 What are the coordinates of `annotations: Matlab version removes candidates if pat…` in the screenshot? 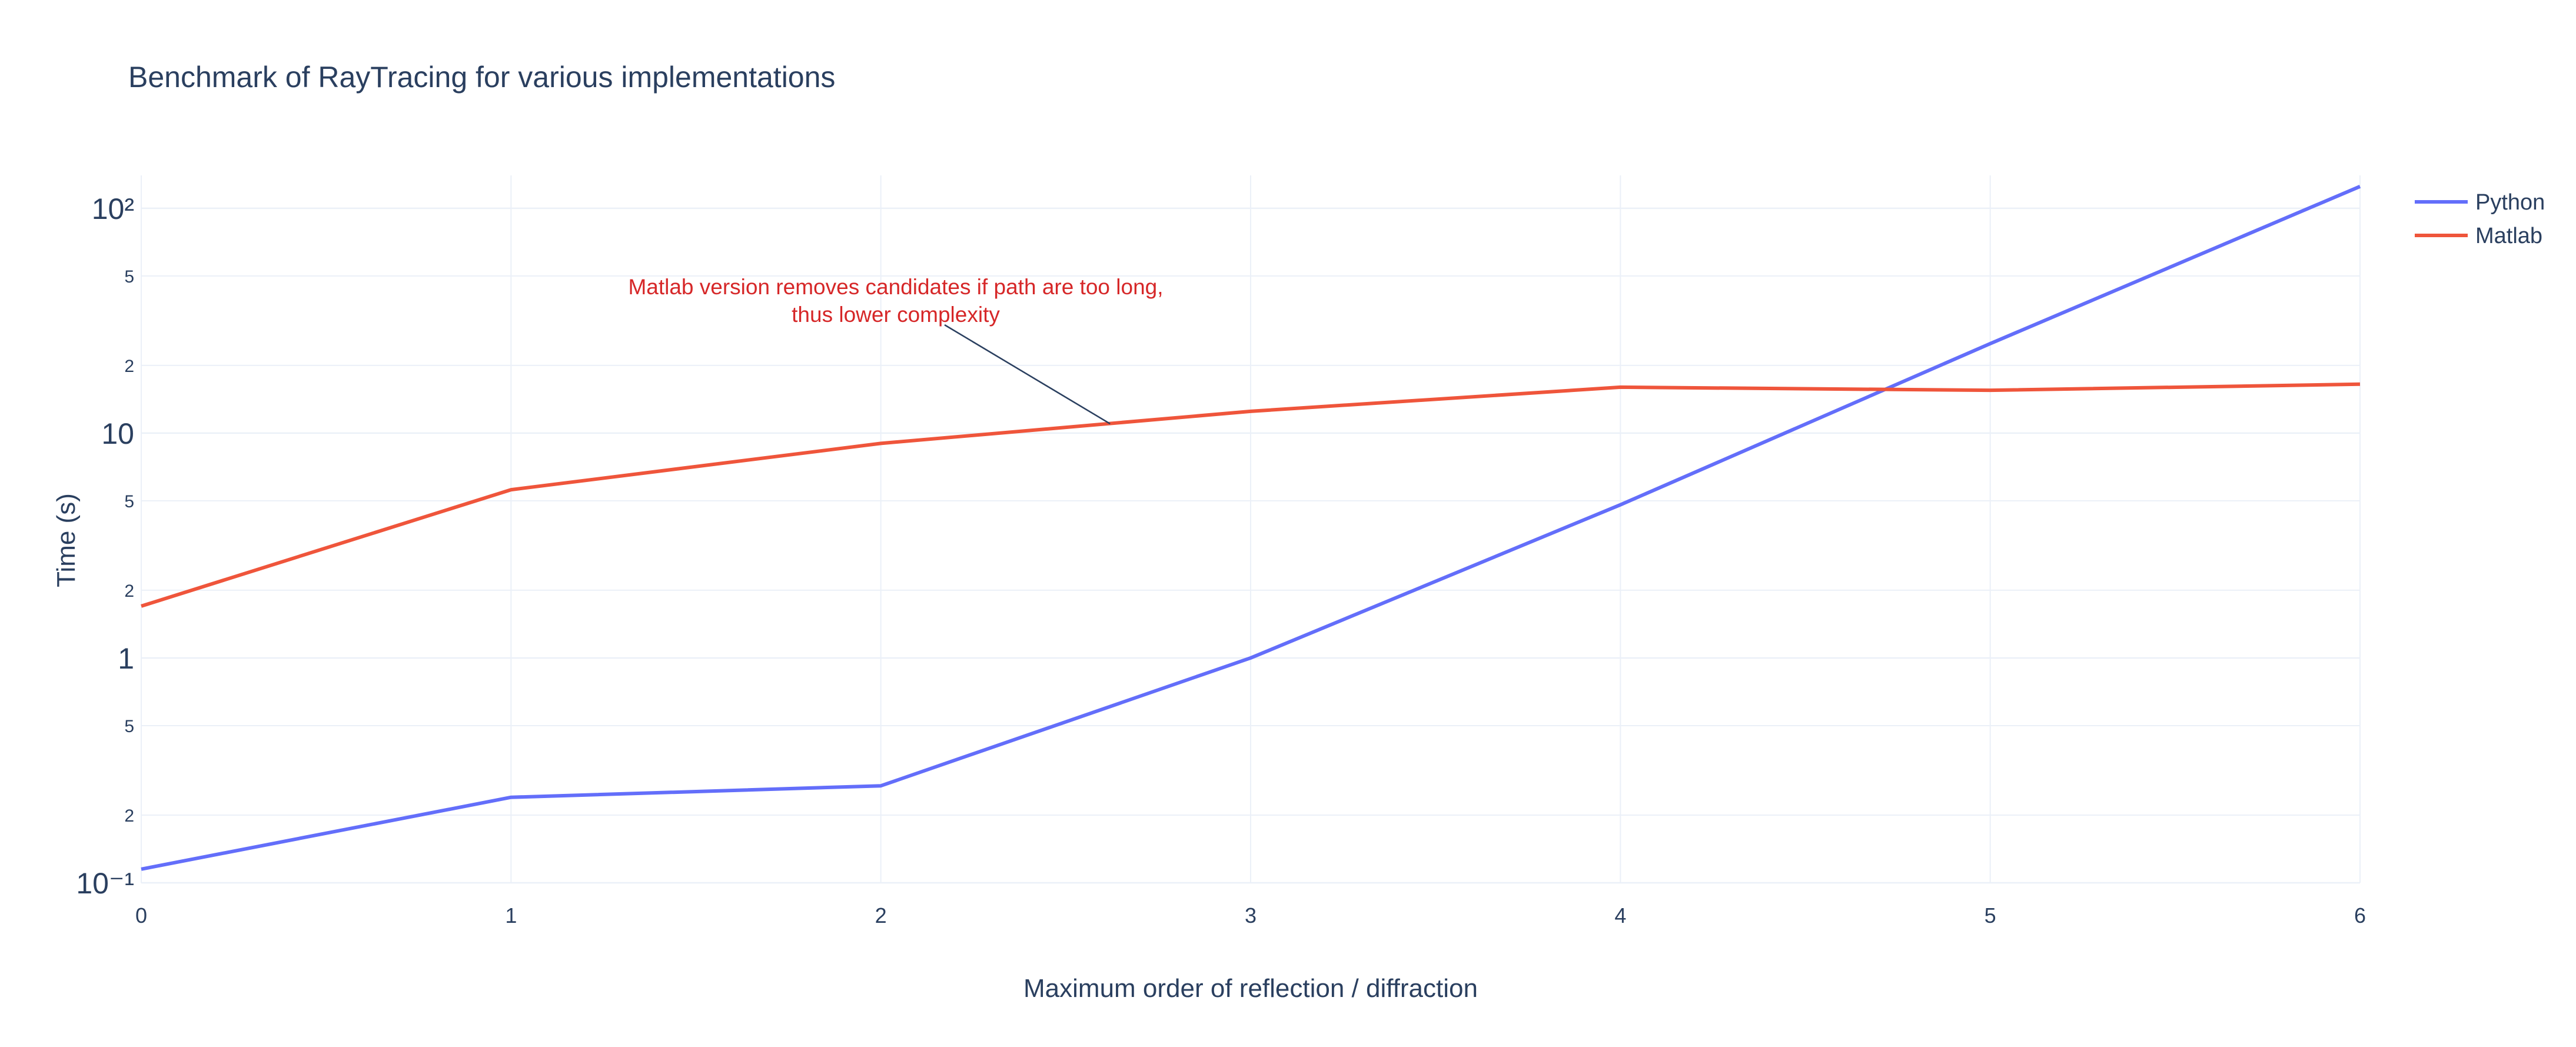 It's located at (896, 350).